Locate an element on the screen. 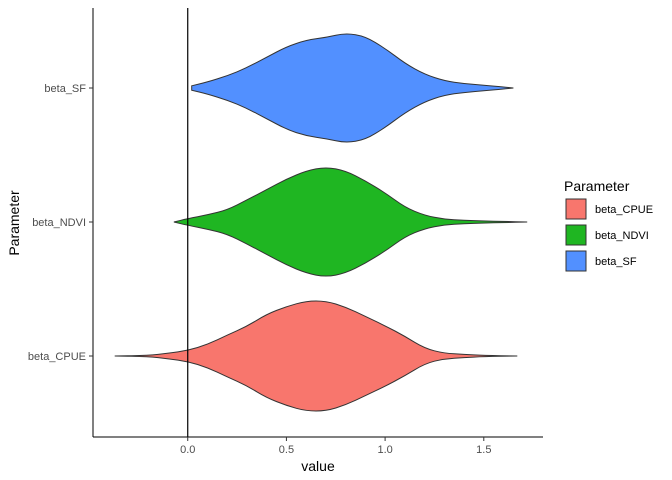  y-tick-label: beta_NDVI is located at coordinates (59, 223).